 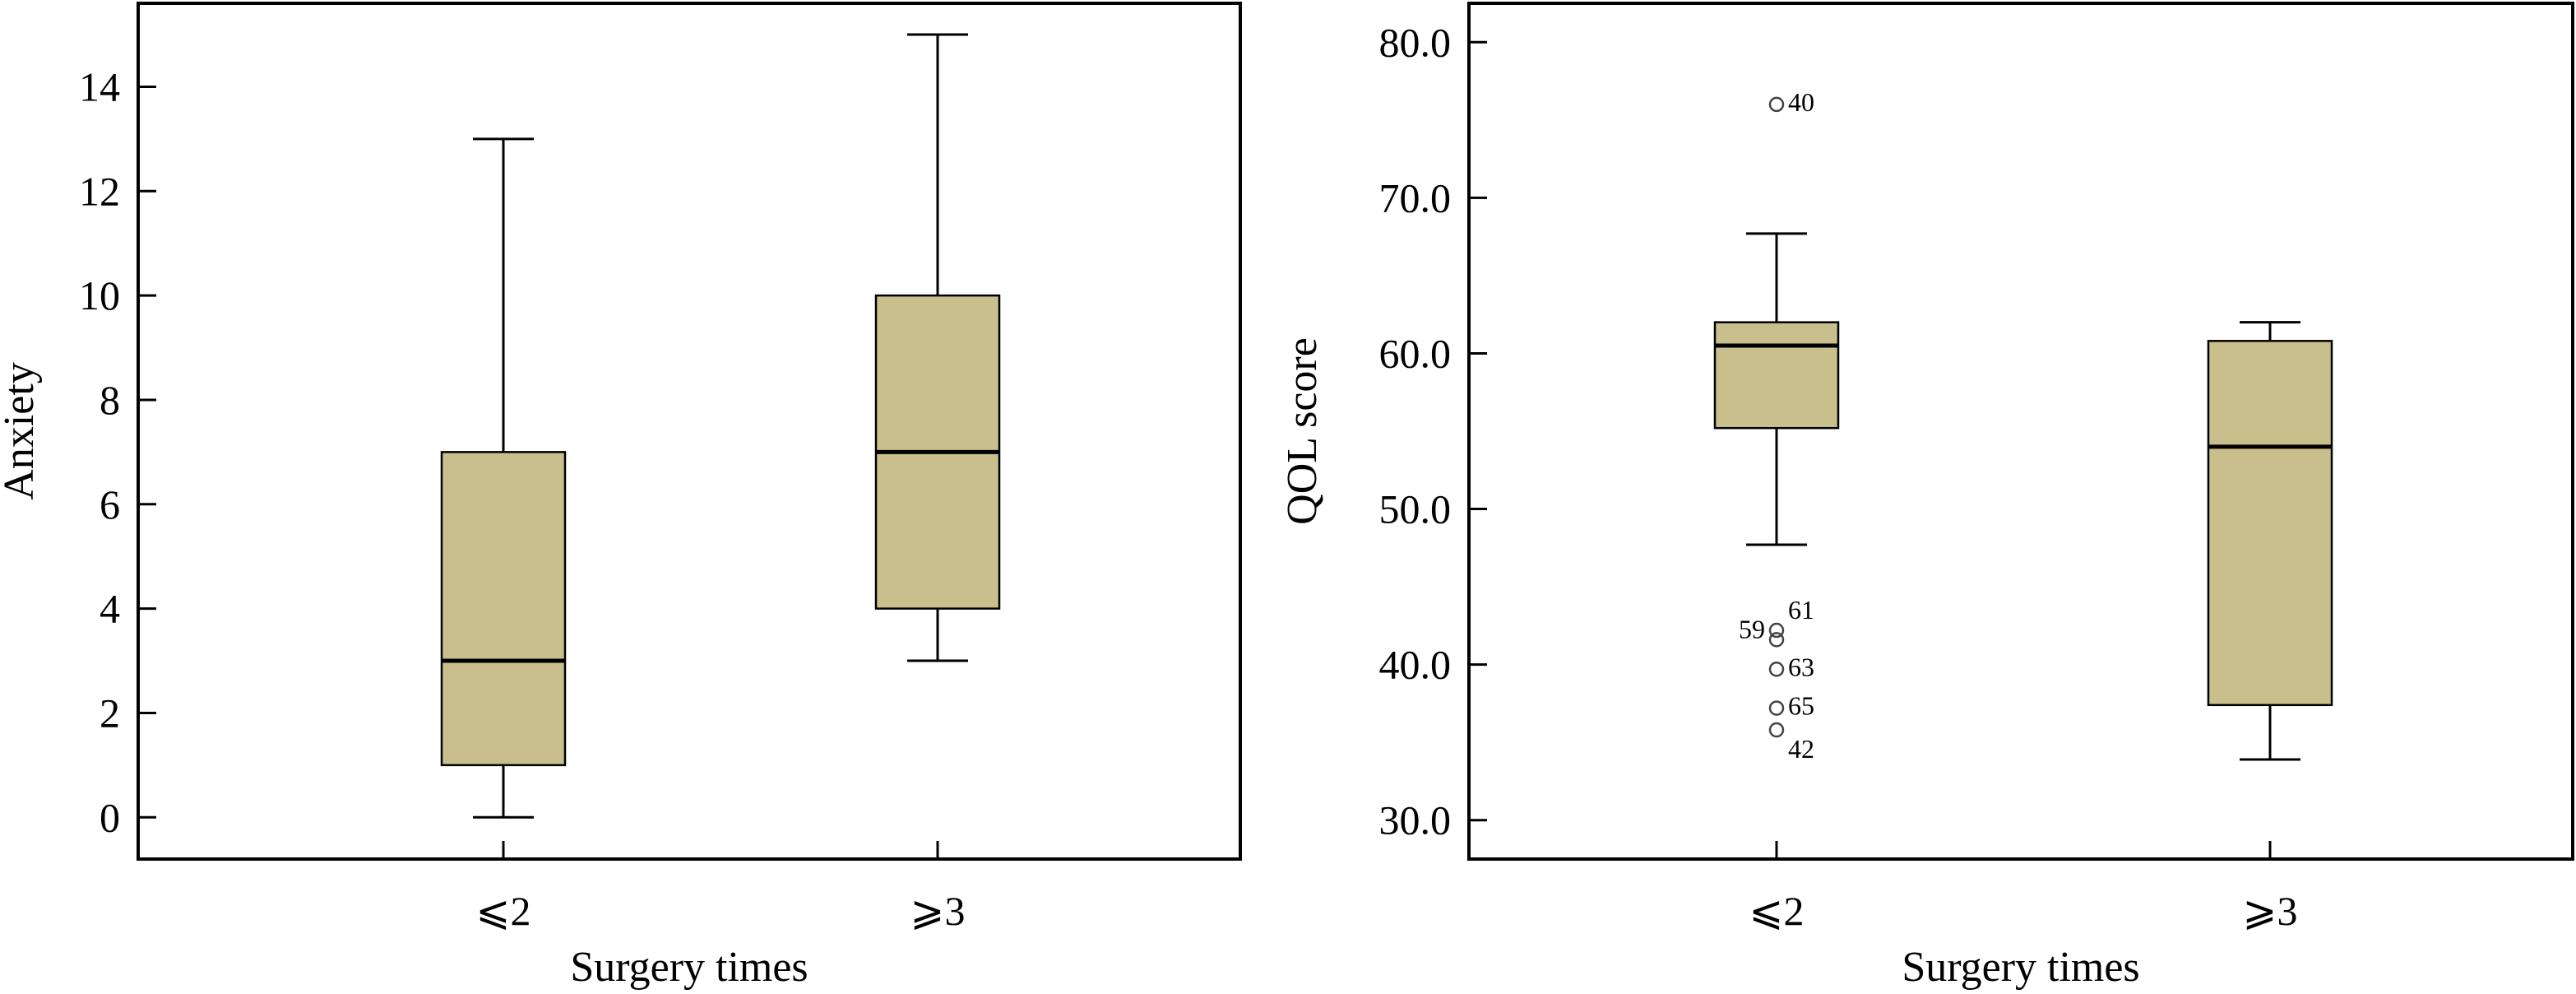 What do you see at coordinates (1752, 628) in the screenshot?
I see `outlier-label: 59` at bounding box center [1752, 628].